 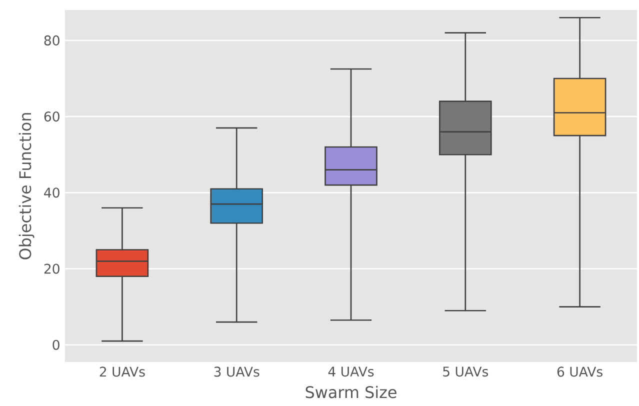 I want to click on x-tick-label: 2 UAVs, so click(x=122, y=371).